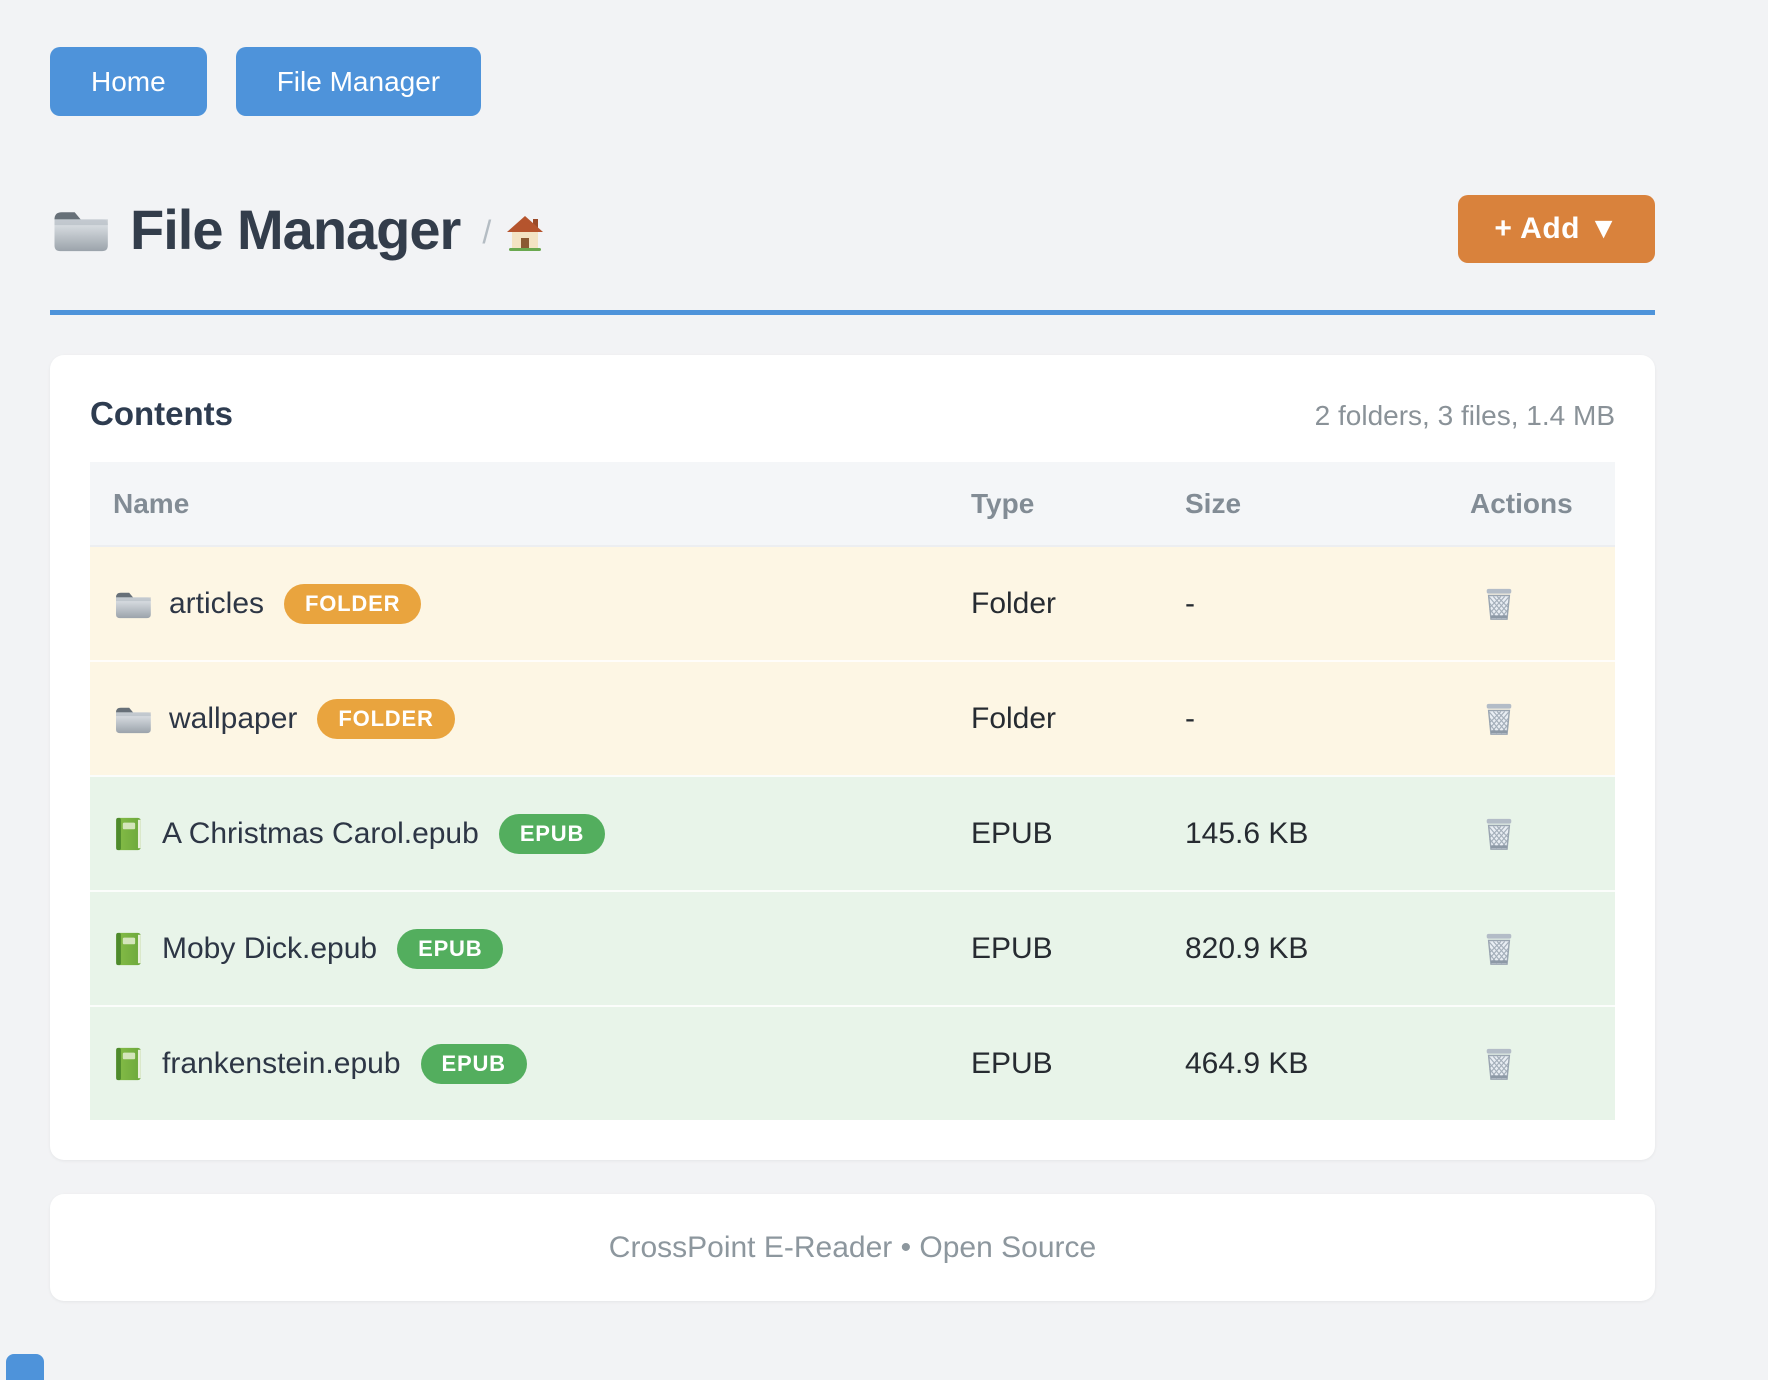  What do you see at coordinates (25, 1367) in the screenshot?
I see `partial-offscreen-element` at bounding box center [25, 1367].